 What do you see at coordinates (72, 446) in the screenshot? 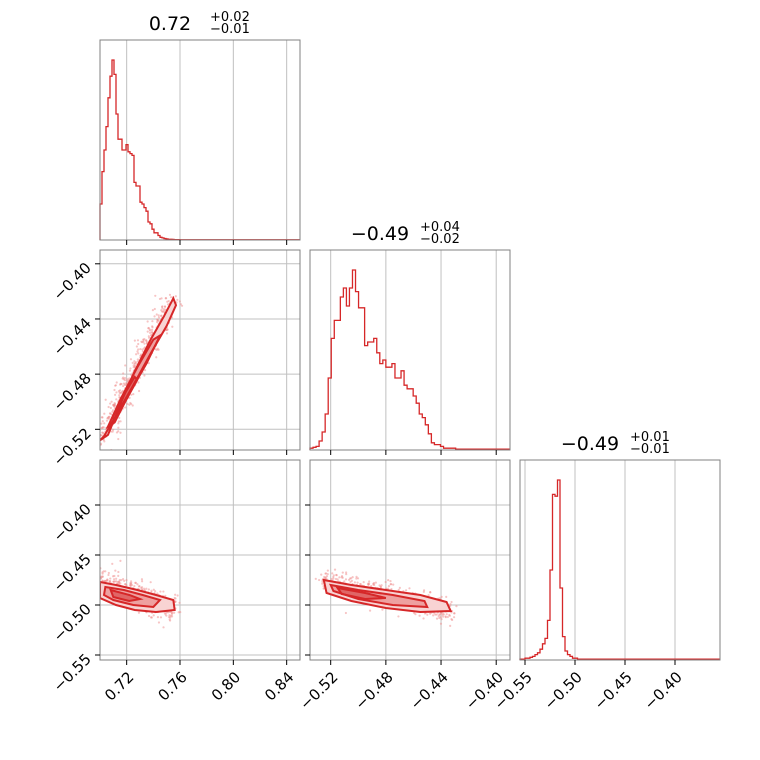
I see `y-tick-label: −0.52` at bounding box center [72, 446].